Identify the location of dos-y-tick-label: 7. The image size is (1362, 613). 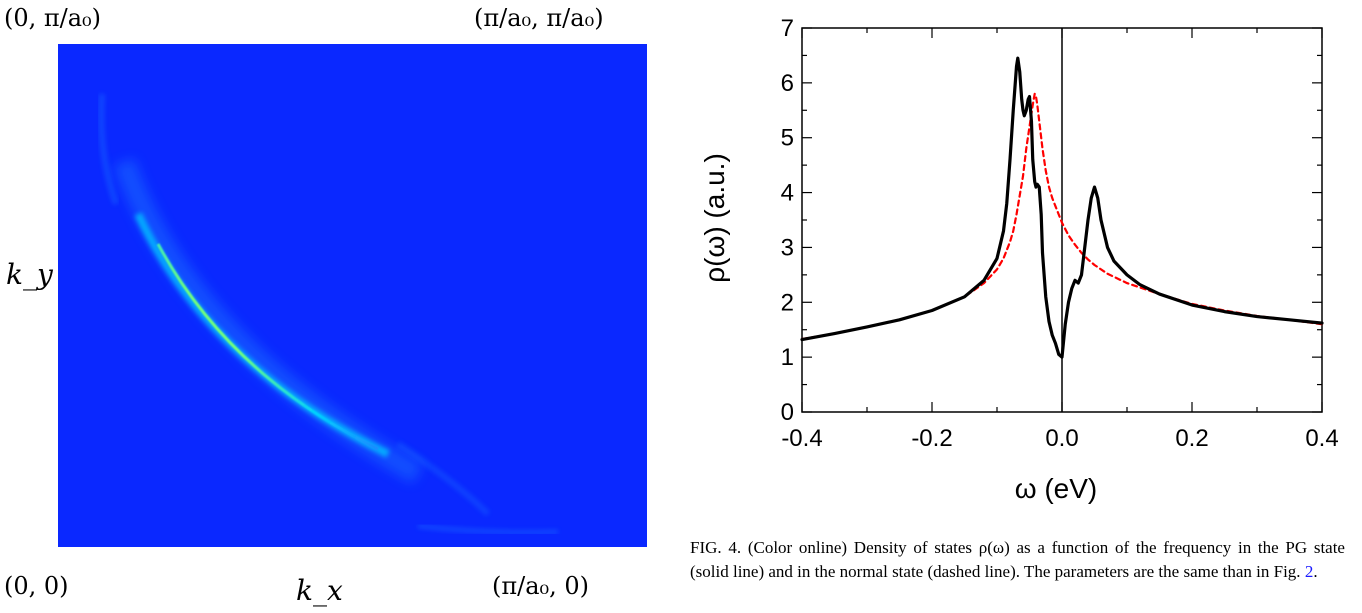
(787, 28).